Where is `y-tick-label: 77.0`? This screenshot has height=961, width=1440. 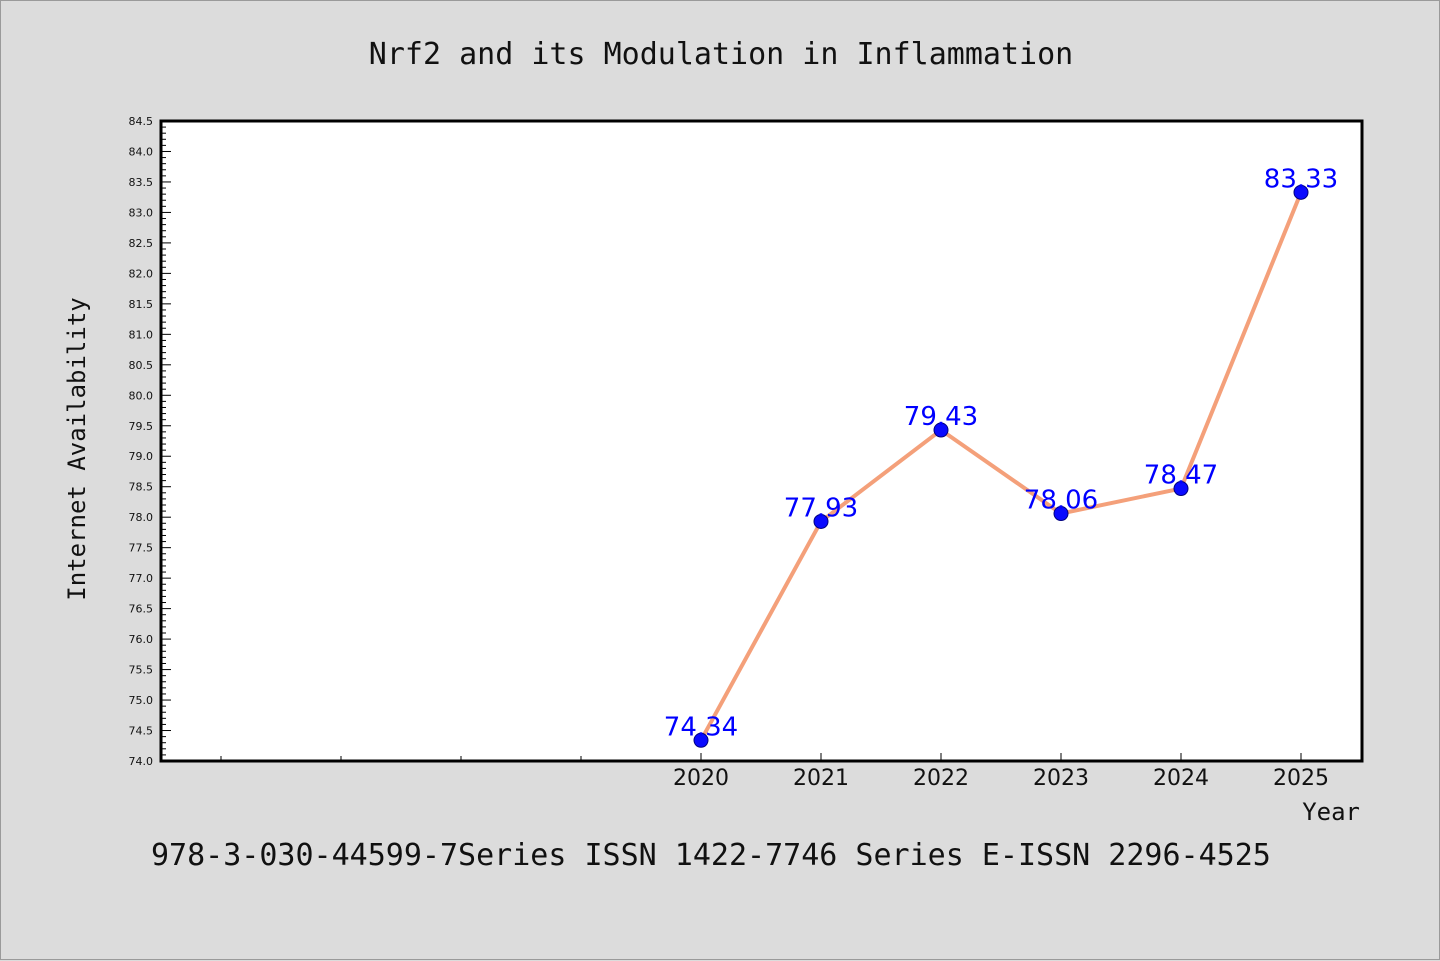
y-tick-label: 77.0 is located at coordinates (141, 578).